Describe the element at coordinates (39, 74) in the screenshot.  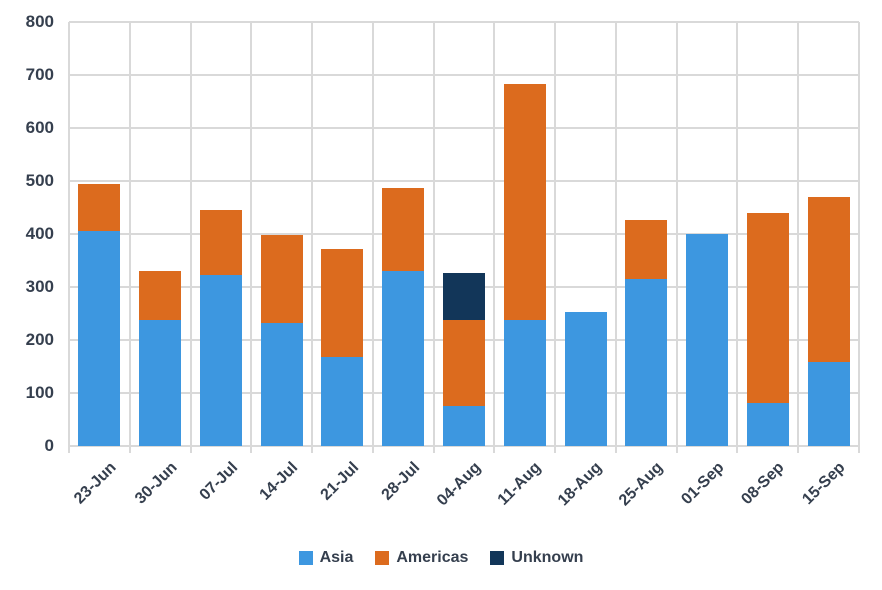
I see `y-axis-tick-label: 700` at that location.